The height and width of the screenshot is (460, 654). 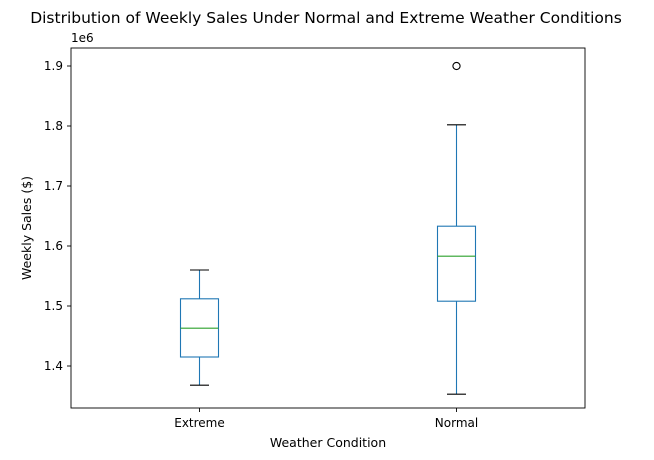 I want to click on box-normal, so click(x=456, y=228).